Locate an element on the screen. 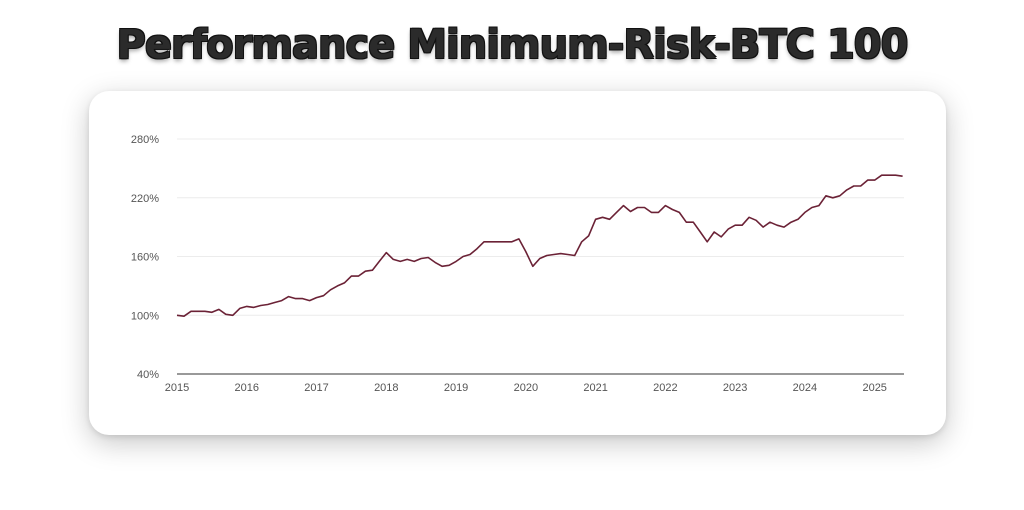 The image size is (1024, 510). x-tick-label: 2016 is located at coordinates (247, 388).